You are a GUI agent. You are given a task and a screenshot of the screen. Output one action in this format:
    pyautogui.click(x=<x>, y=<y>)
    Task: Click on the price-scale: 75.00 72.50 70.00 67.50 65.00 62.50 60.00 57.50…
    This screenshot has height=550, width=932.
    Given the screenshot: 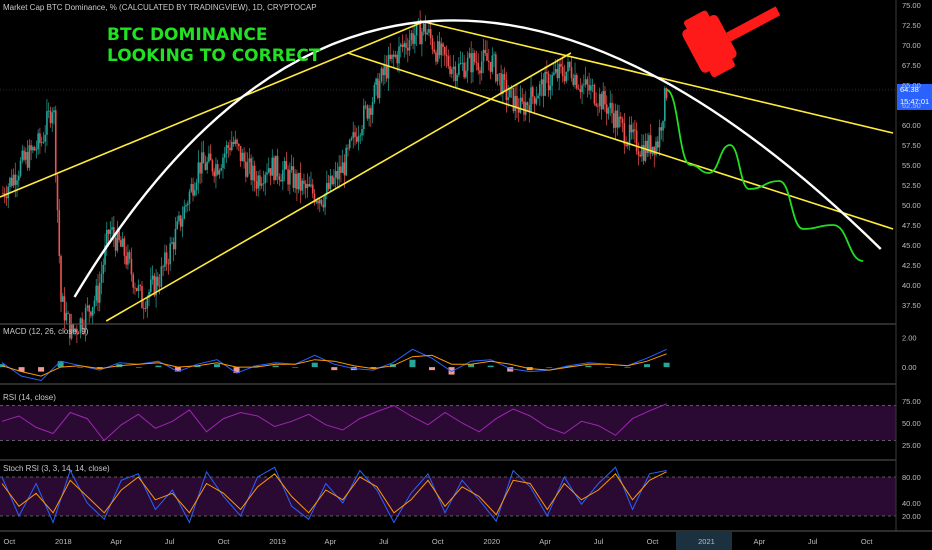 What is the action you would take?
    pyautogui.click(x=911, y=261)
    